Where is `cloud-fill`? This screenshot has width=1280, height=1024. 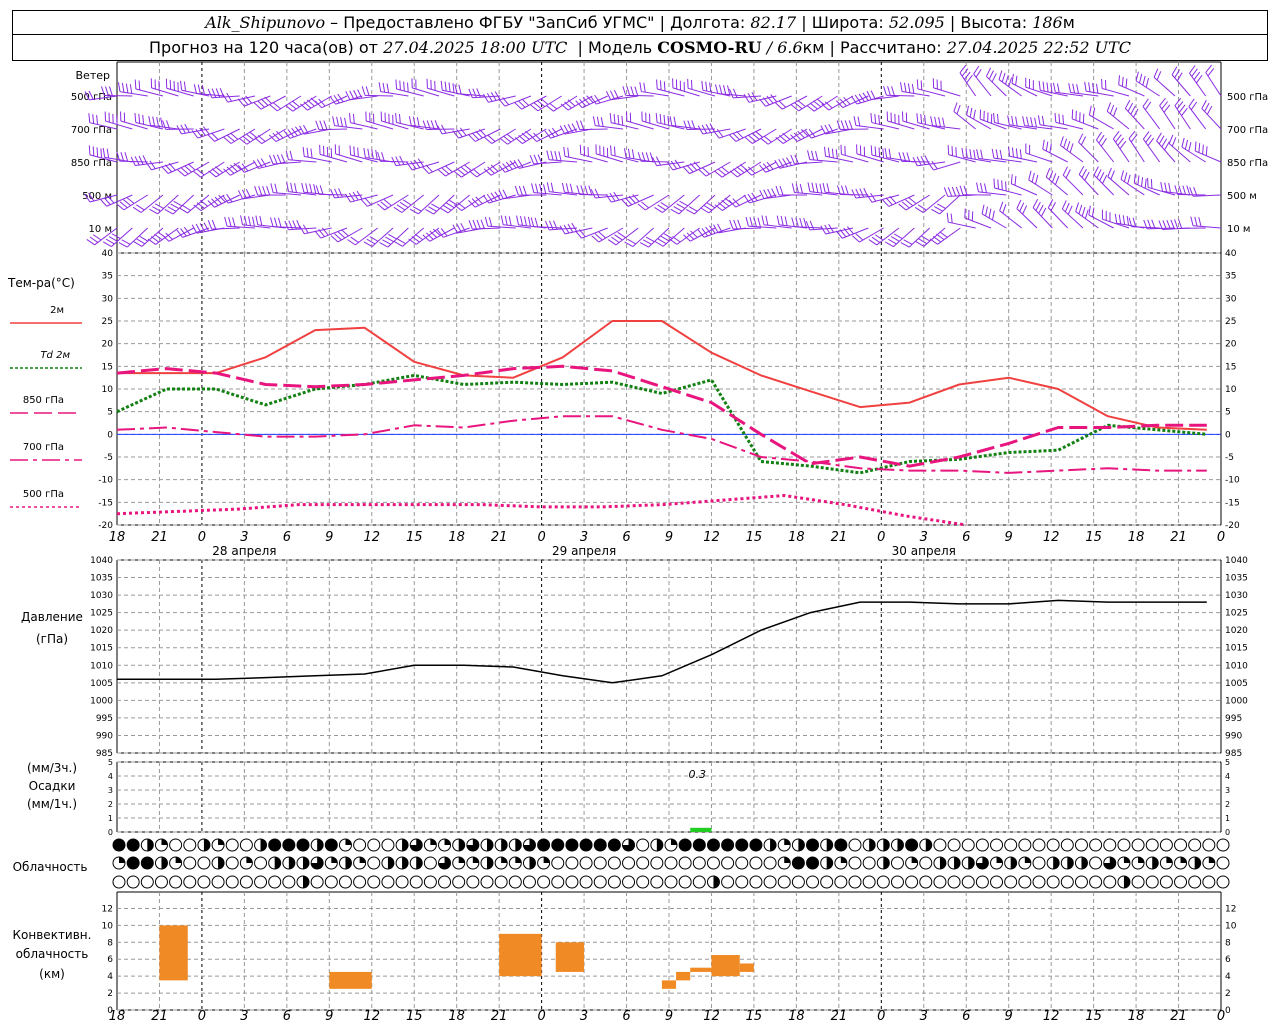 cloud-fill is located at coordinates (659, 845).